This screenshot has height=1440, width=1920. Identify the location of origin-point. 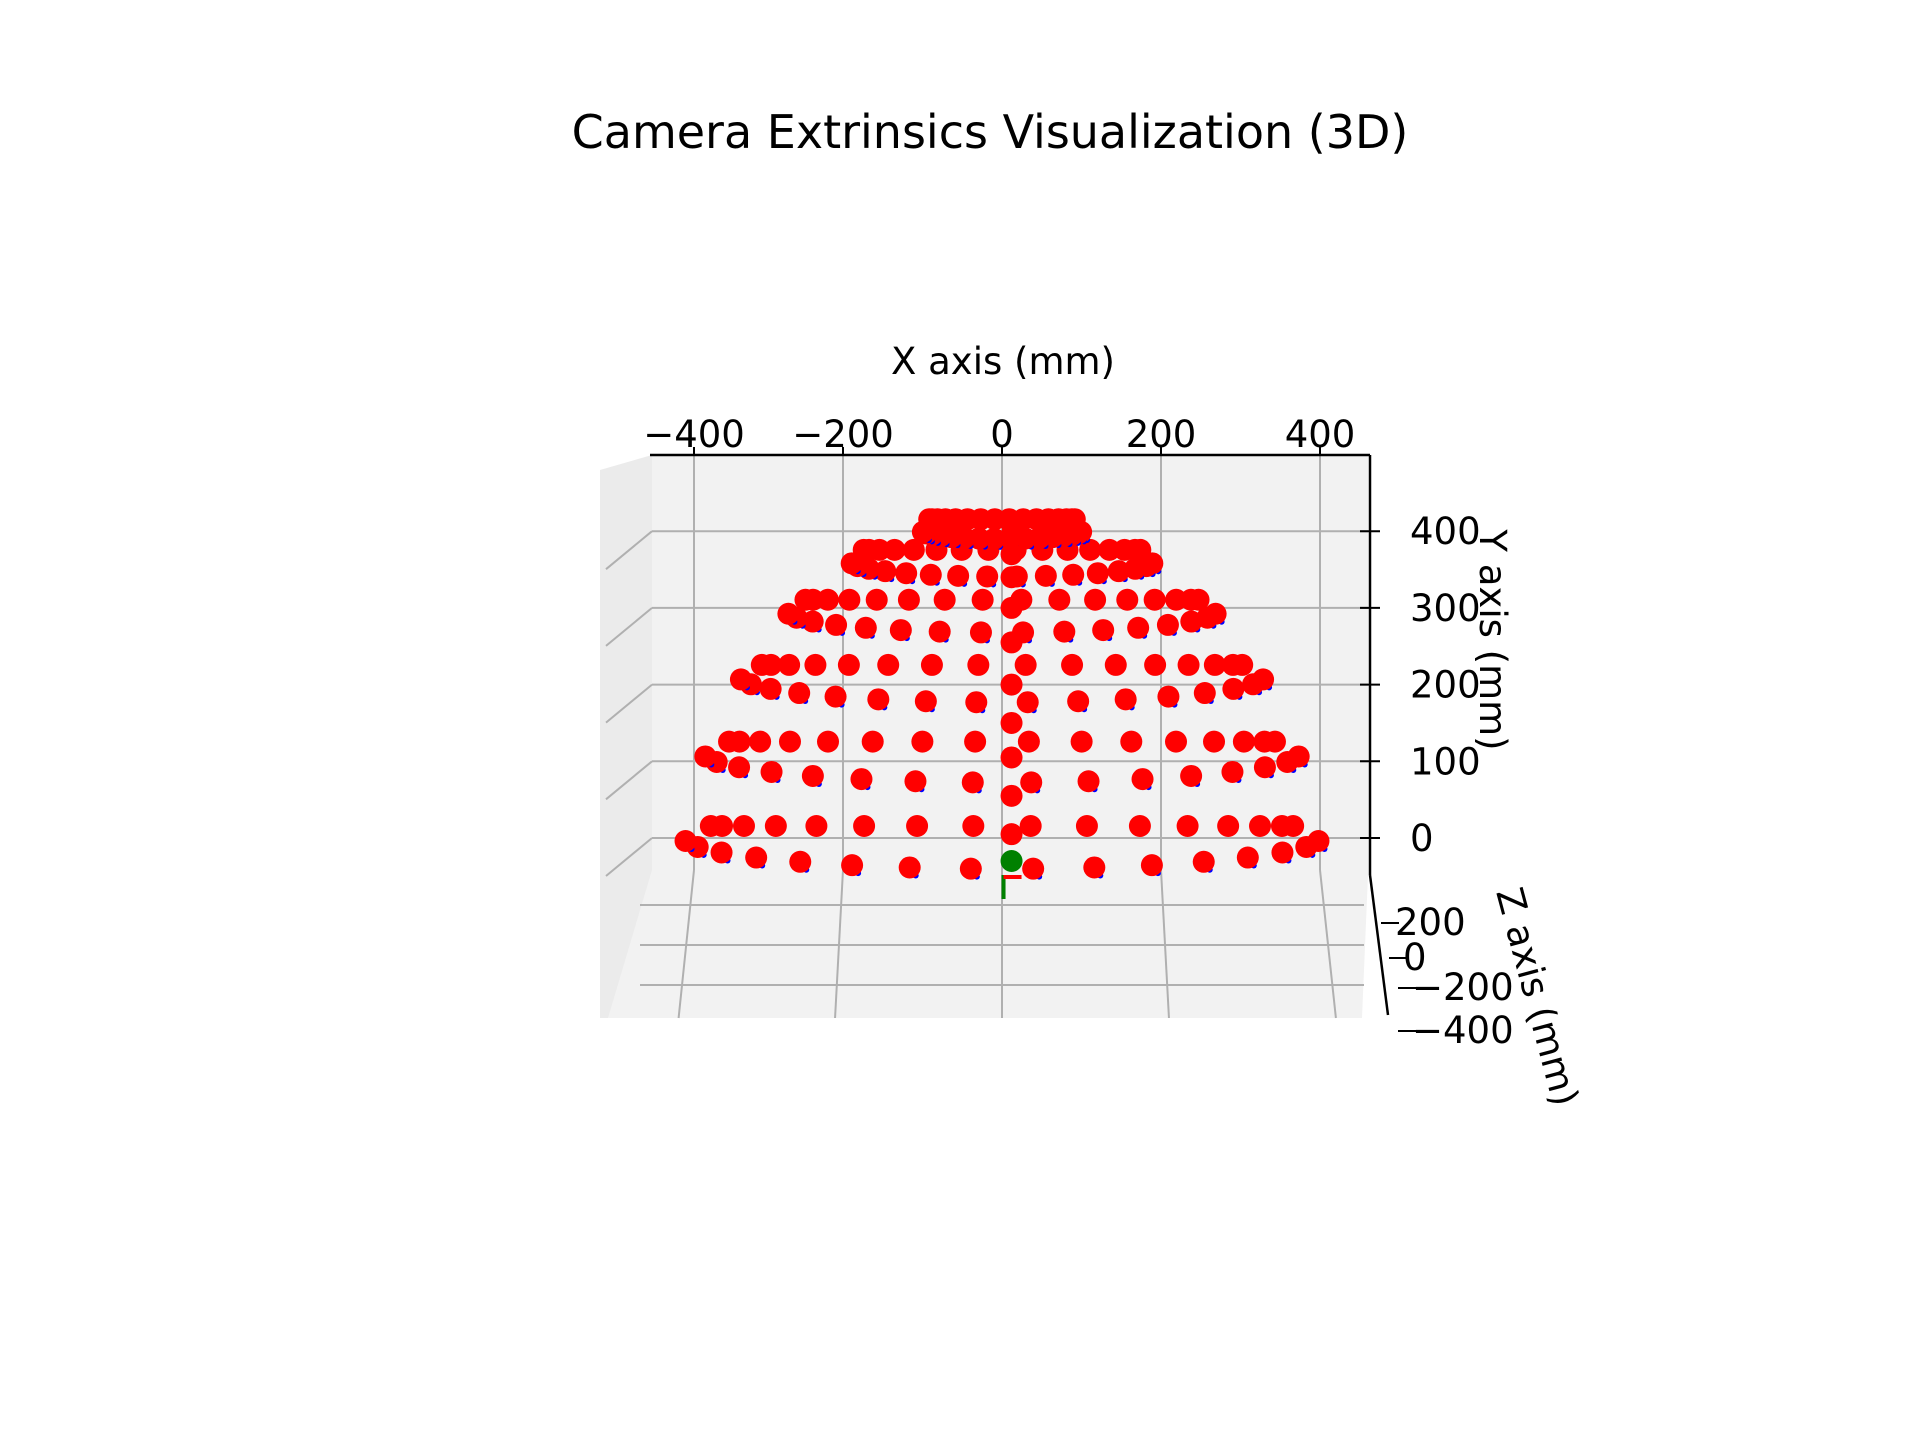
(1011, 861).